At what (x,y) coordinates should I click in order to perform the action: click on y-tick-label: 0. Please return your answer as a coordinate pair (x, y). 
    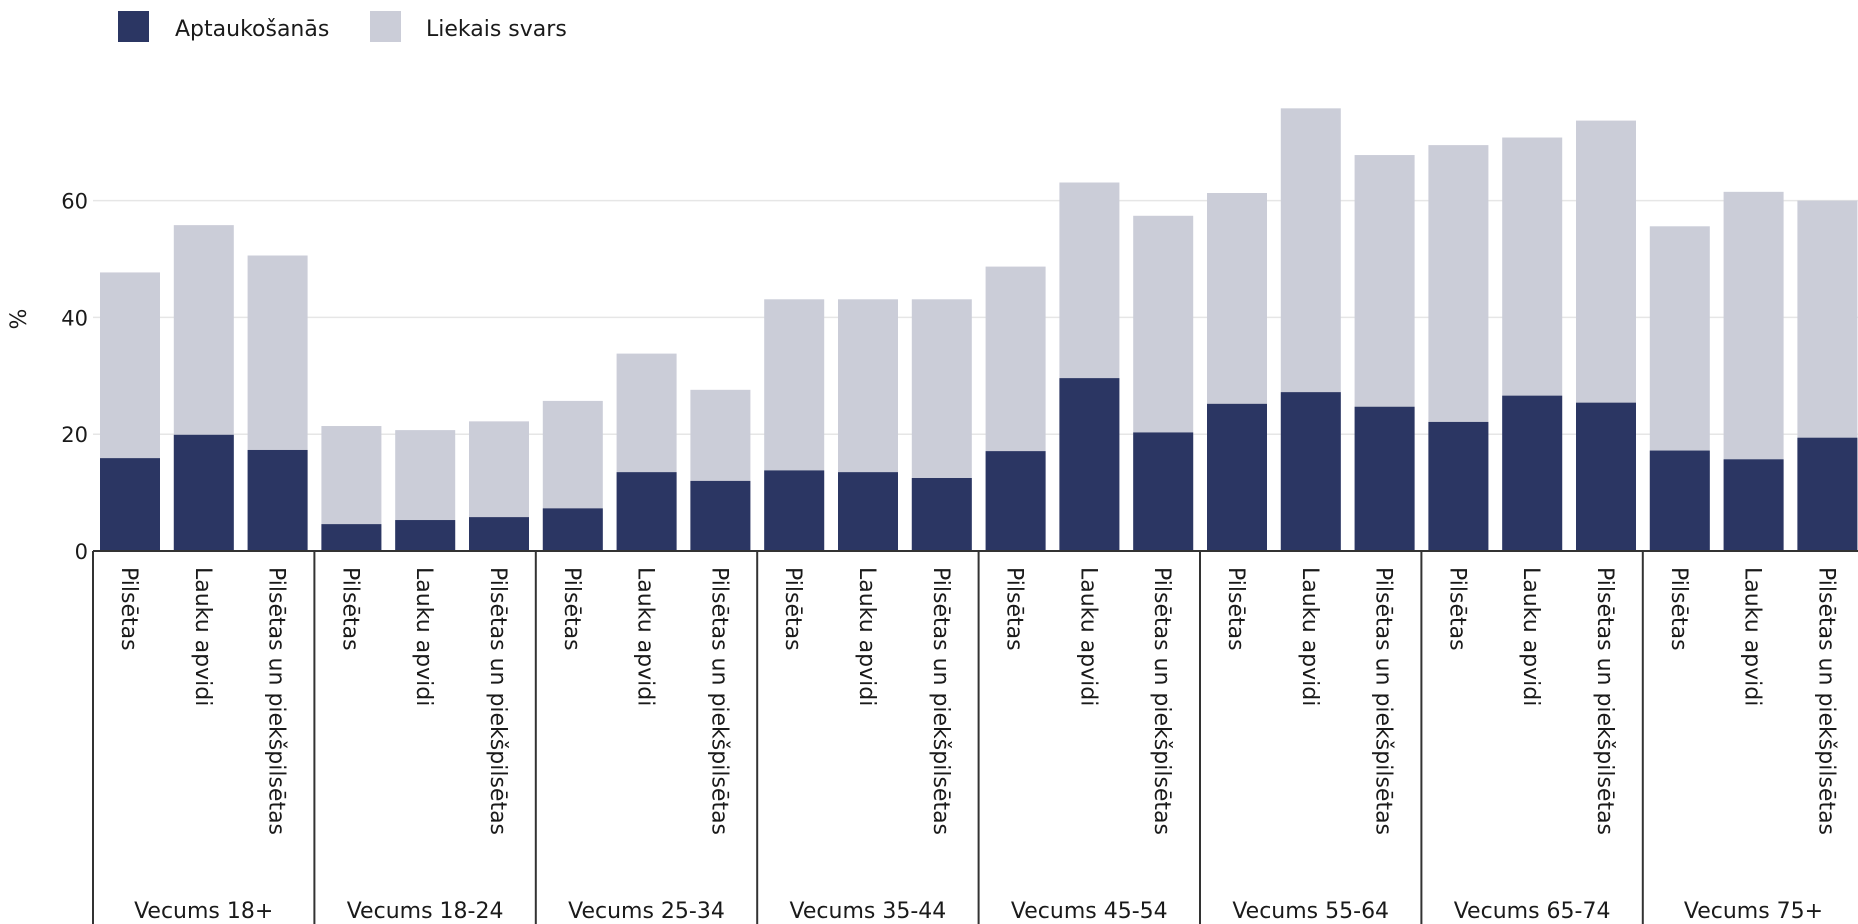
    Looking at the image, I should click on (81, 552).